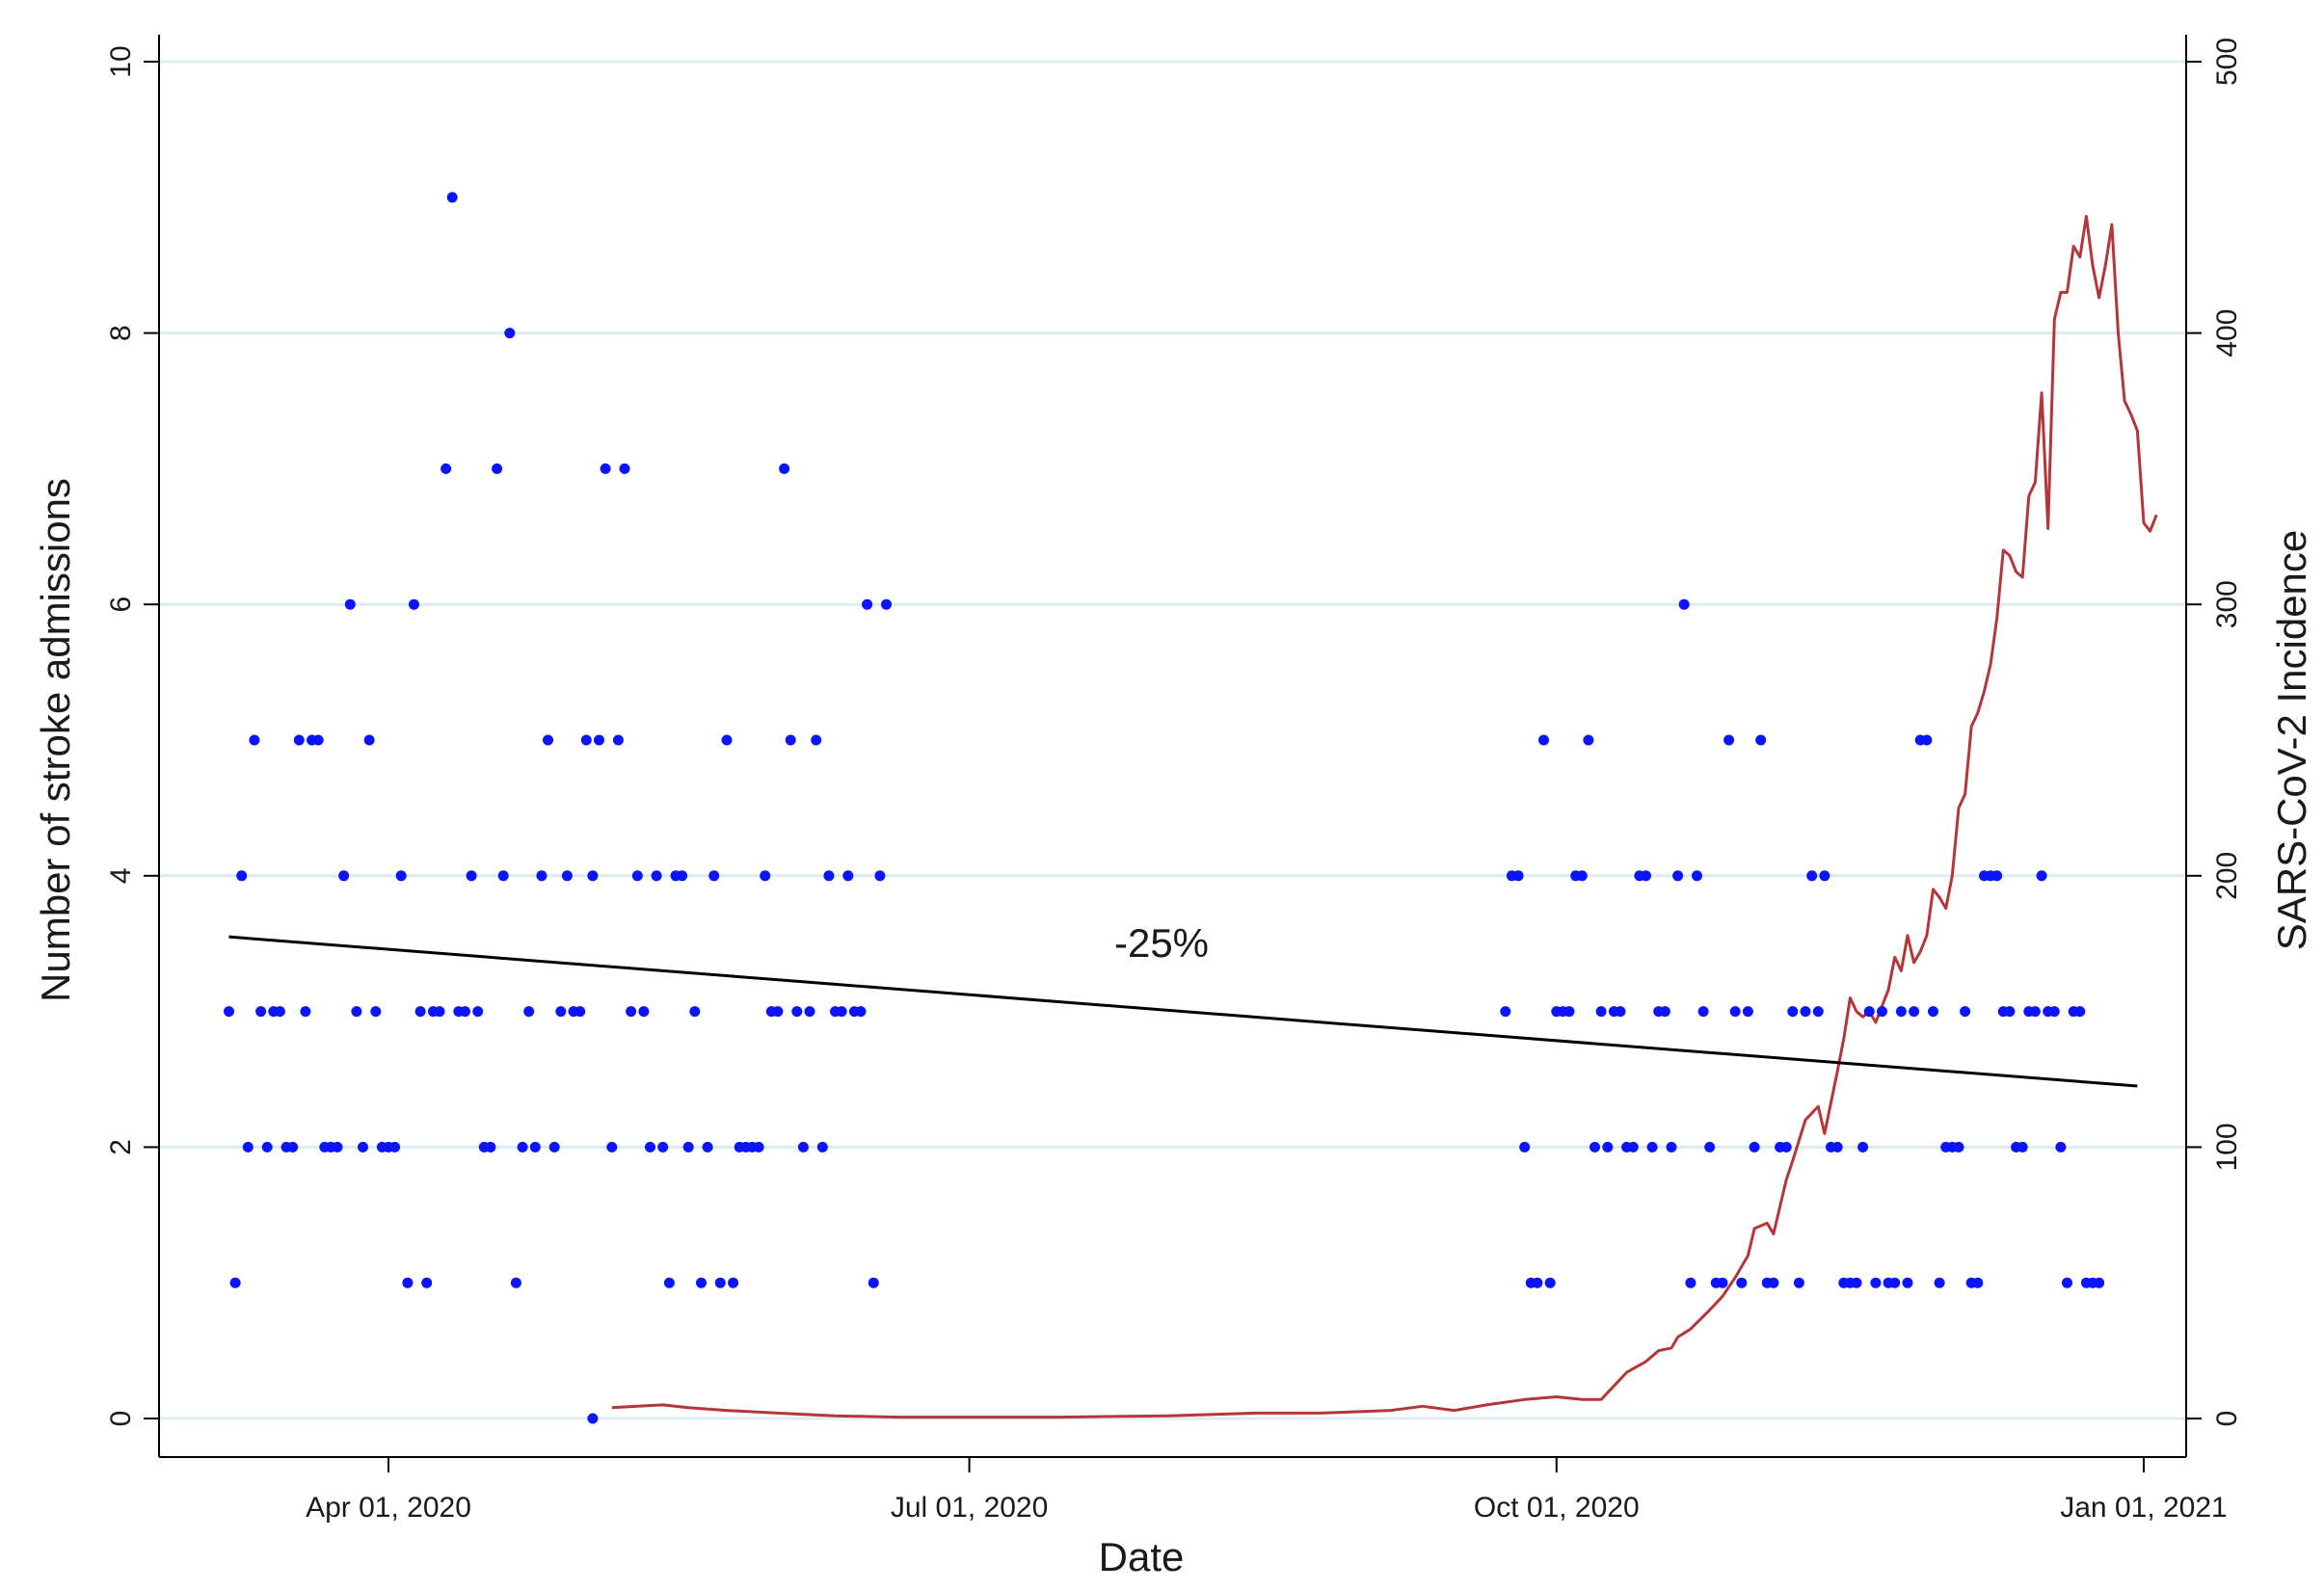 This screenshot has width=2324, height=1591. I want to click on y-right-tick-label: 300, so click(2227, 604).